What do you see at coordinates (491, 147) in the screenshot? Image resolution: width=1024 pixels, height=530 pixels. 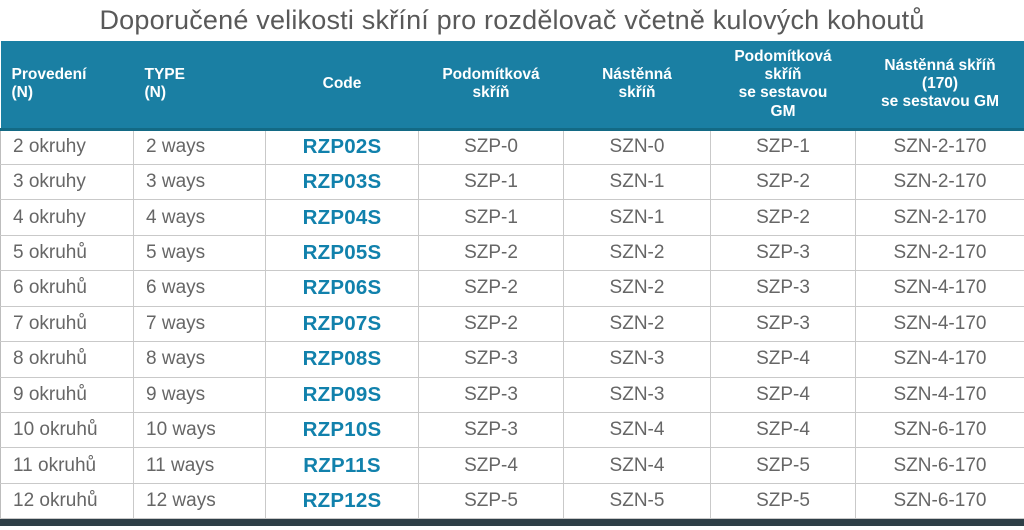 I see `cell-podomitkova-skrin: SZP-0` at bounding box center [491, 147].